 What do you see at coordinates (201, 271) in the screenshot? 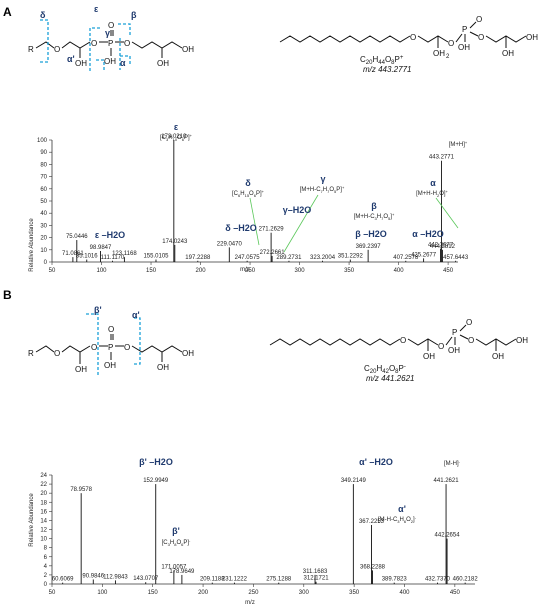
I see `spec-a-xtick-label: 200` at bounding box center [201, 271].